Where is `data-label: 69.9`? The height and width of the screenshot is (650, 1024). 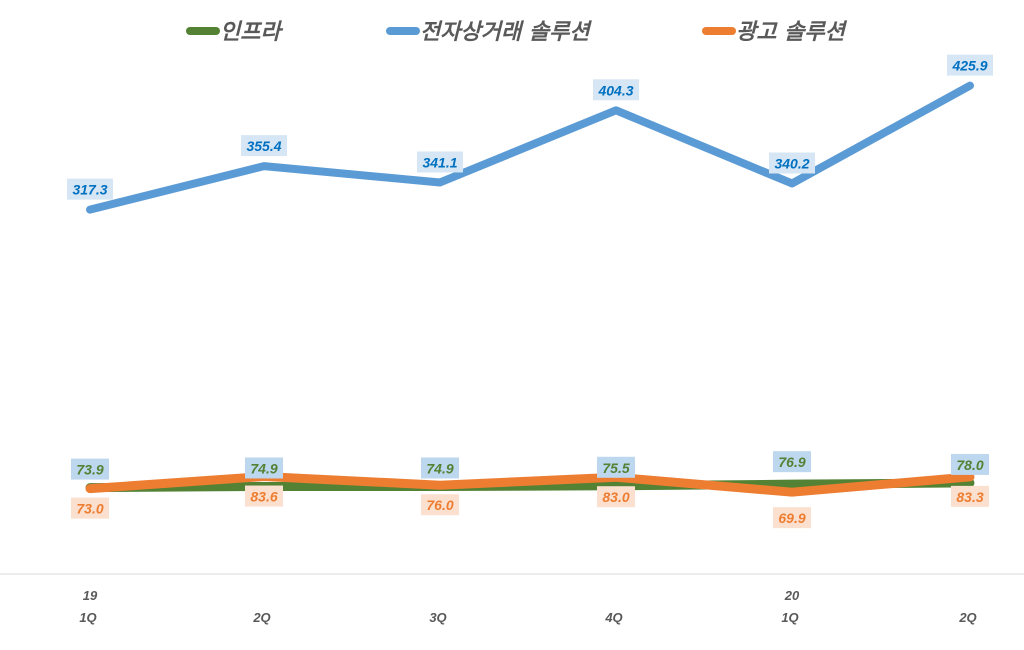
data-label: 69.9 is located at coordinates (791, 518).